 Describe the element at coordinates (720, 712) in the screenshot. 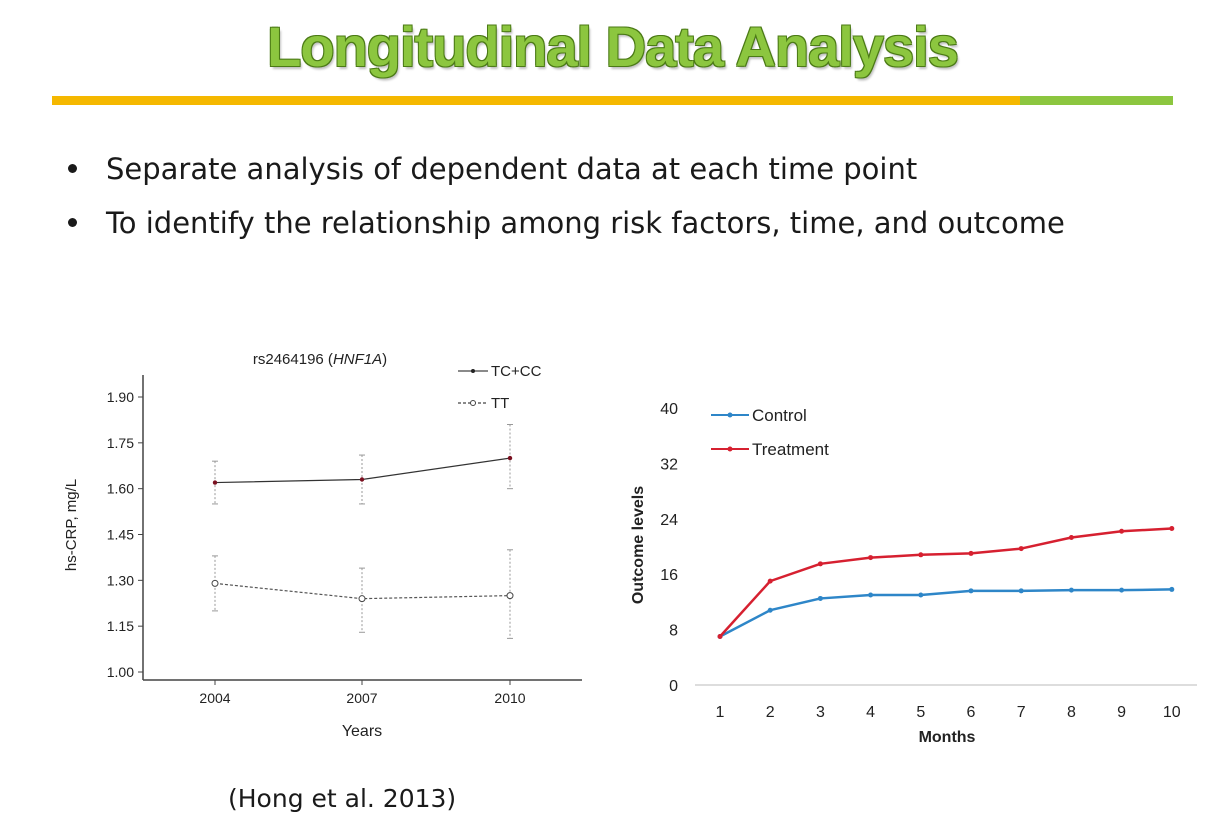

I see `x-tick-label: 1` at that location.